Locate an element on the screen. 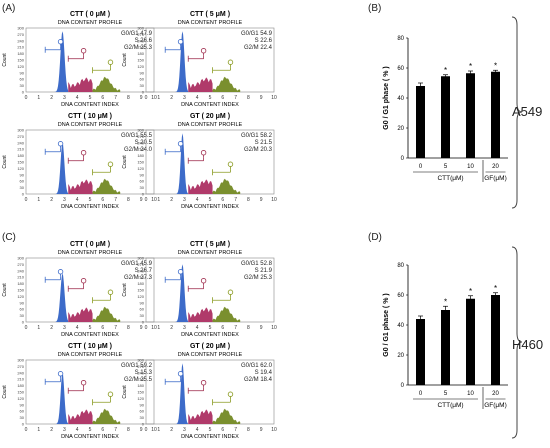  x-tick-label: 2 is located at coordinates (171, 200).